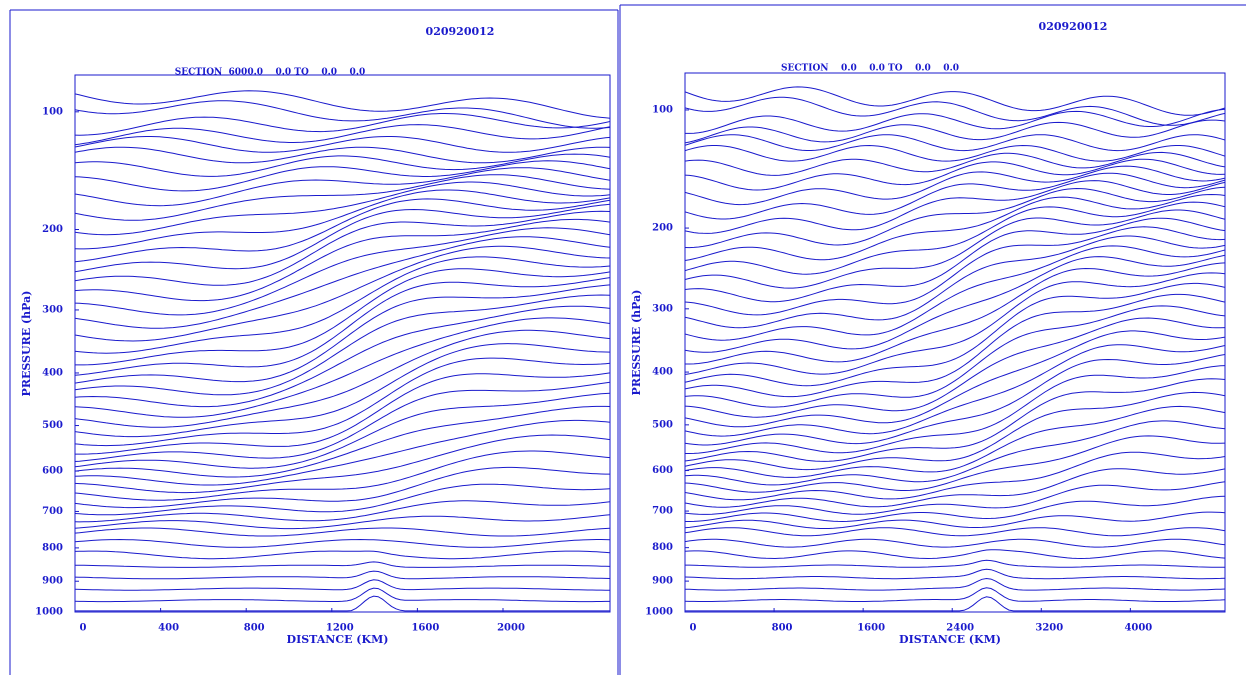  I want to click on y-tick-label: 600, so click(52, 471).